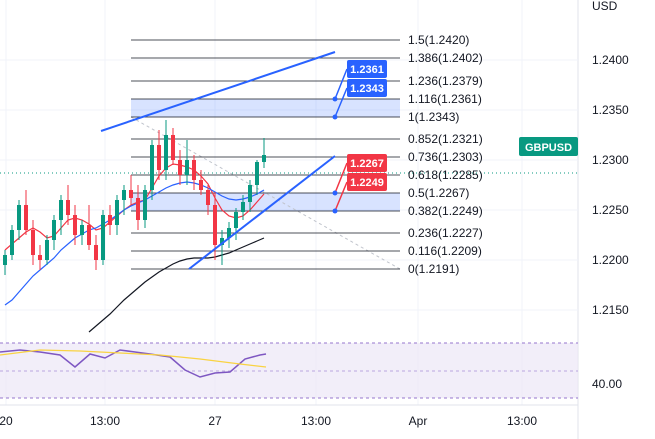  I want to click on indicator-axis-label: 40.00, so click(607, 384).